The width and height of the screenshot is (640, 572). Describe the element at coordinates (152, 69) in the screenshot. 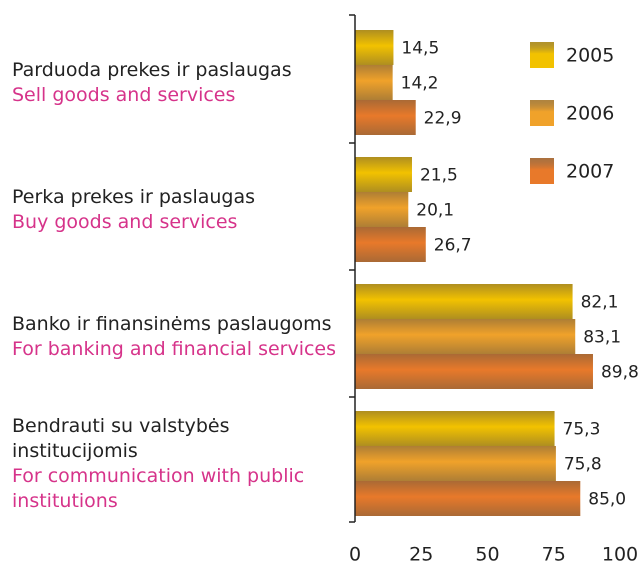

I see `category-name: Parduoda prekes ir paslaugas` at that location.